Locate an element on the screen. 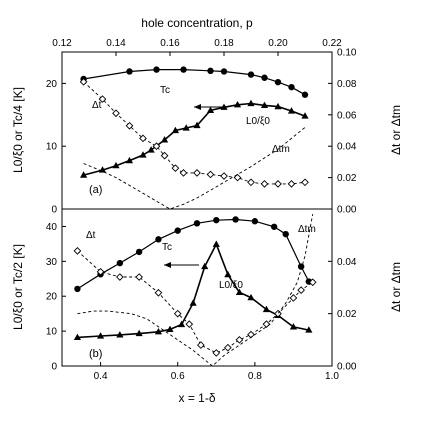 The height and width of the screenshot is (436, 436). panel-a-right-tick-label-4: 0.06 is located at coordinates (347, 115).